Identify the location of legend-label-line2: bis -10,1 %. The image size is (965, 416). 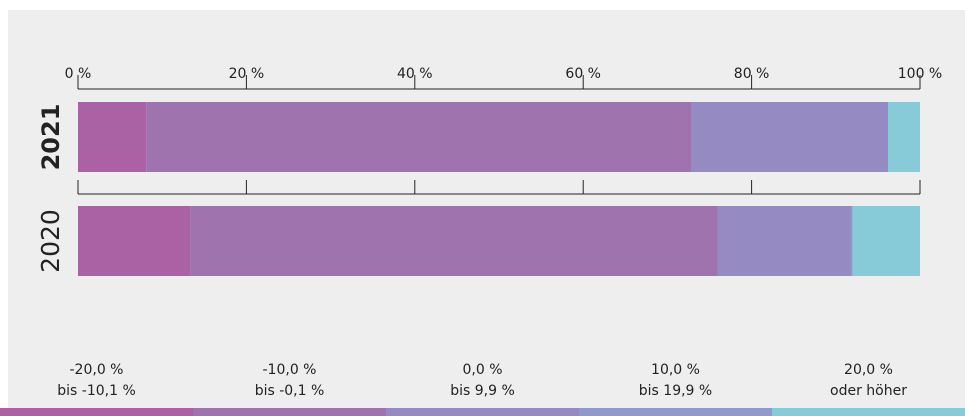
(96, 391).